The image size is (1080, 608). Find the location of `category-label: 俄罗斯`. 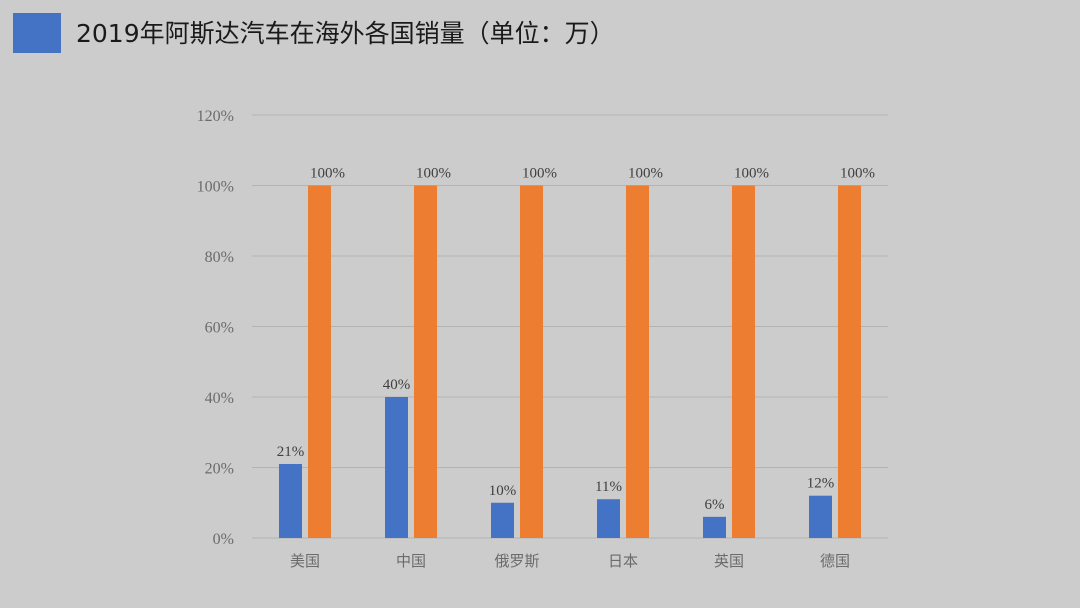

category-label: 俄罗斯 is located at coordinates (516, 561).